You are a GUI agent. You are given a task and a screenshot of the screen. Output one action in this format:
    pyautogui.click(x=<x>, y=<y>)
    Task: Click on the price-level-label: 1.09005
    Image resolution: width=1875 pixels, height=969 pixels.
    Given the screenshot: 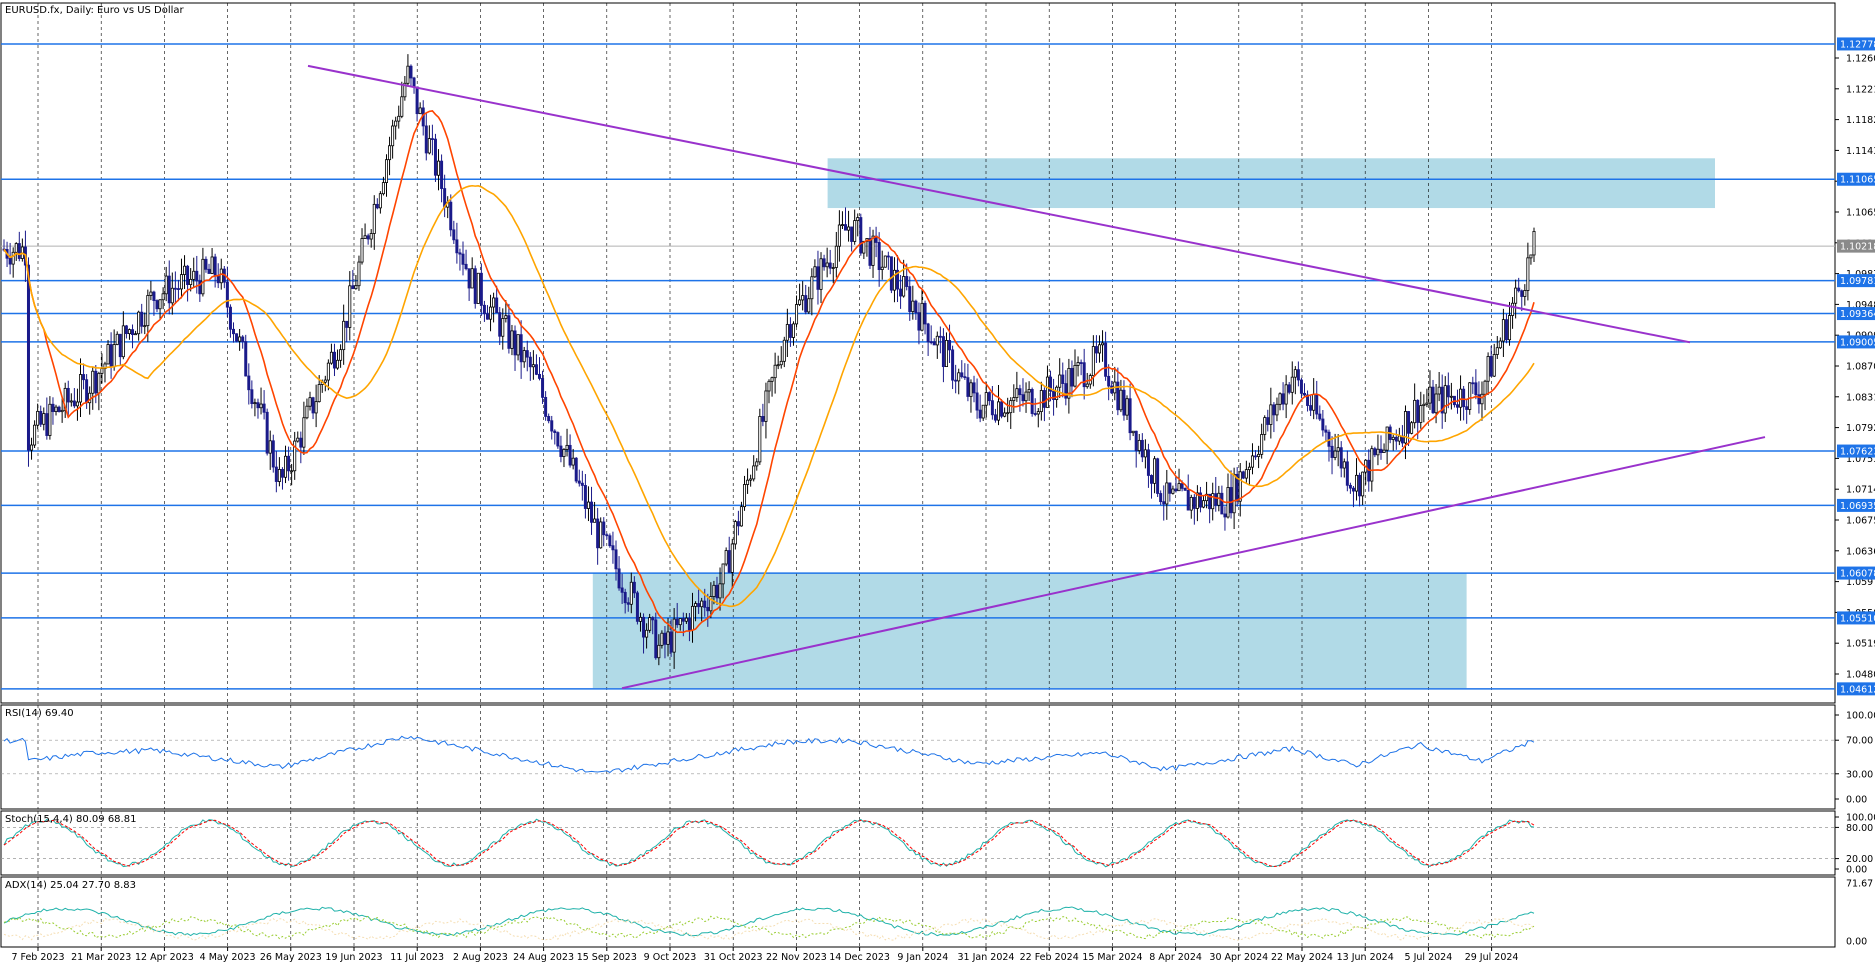 What is the action you would take?
    pyautogui.click(x=1857, y=342)
    